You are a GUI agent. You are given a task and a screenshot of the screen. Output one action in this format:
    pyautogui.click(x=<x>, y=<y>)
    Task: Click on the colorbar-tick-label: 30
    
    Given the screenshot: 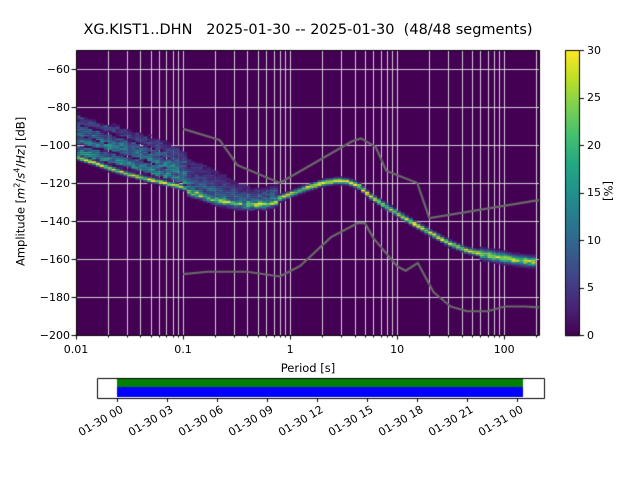 What is the action you would take?
    pyautogui.click(x=594, y=50)
    